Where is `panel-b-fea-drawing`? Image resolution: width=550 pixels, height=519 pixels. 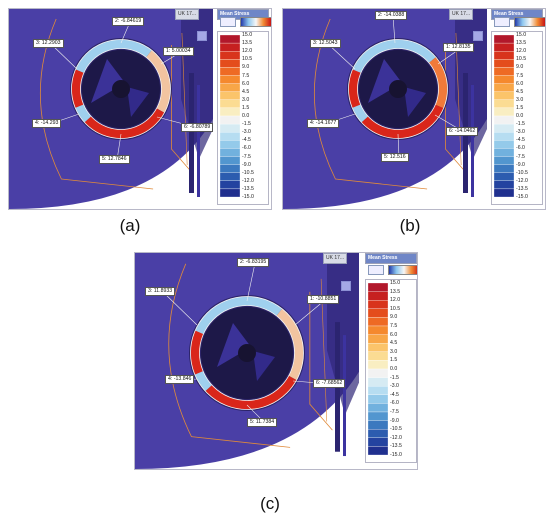 panel-b-fea-drawing is located at coordinates (385, 109).